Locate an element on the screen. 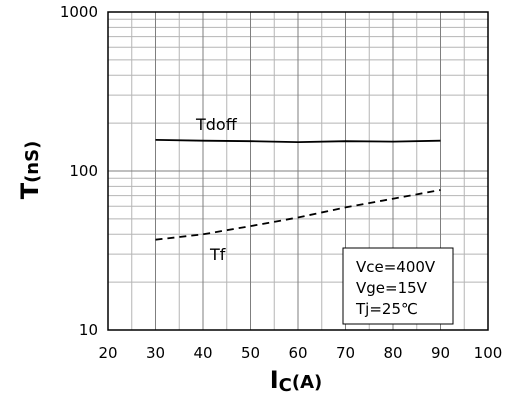 The width and height of the screenshot is (510, 400). y-axis-title: T(nS) is located at coordinates (30, 170).